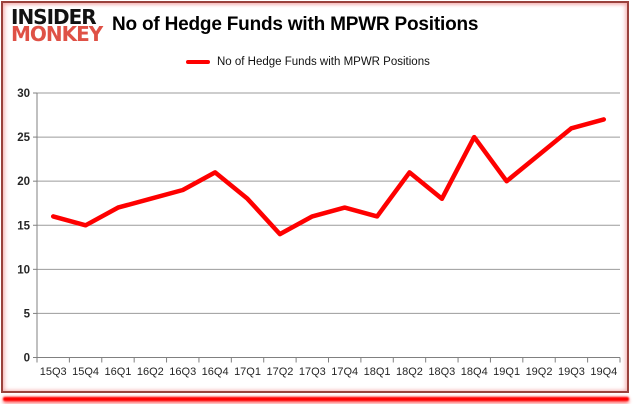  Describe the element at coordinates (150, 372) in the screenshot. I see `x-axis-label: 16Q2` at that location.